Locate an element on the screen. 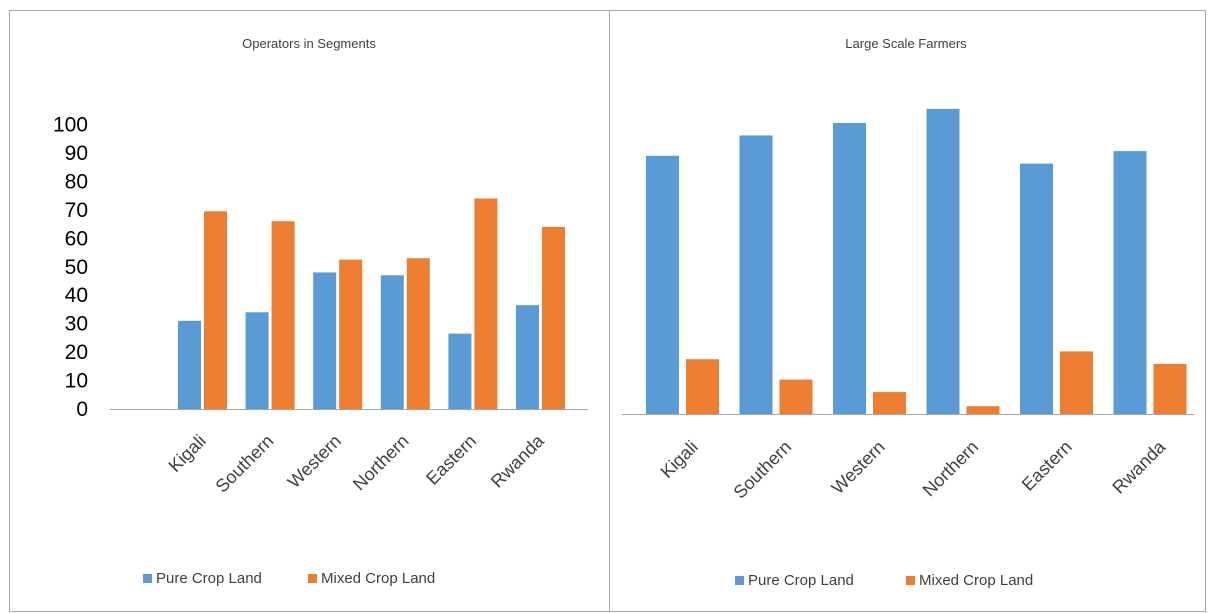 The image size is (1208, 614). y-tick-label: 0 is located at coordinates (82, 409).